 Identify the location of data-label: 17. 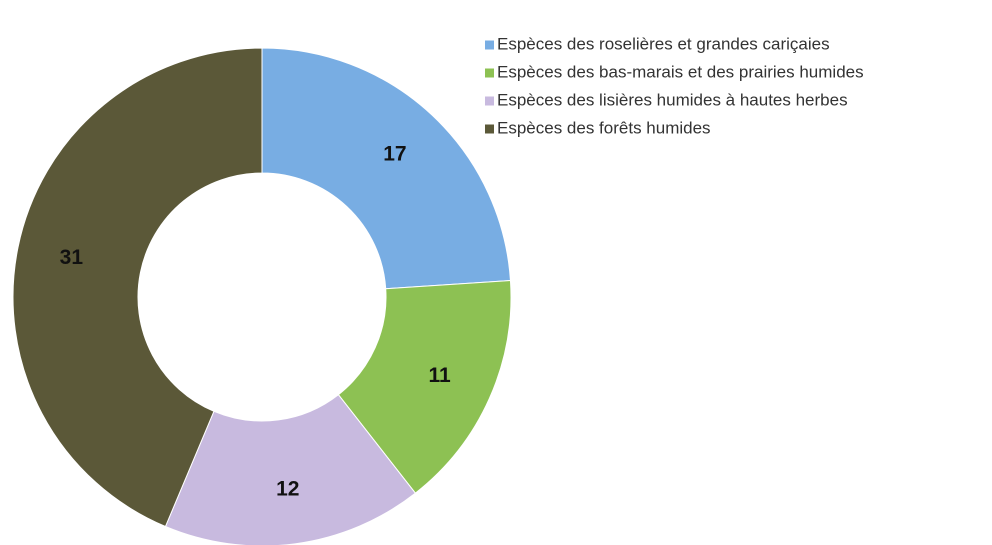
(394, 154).